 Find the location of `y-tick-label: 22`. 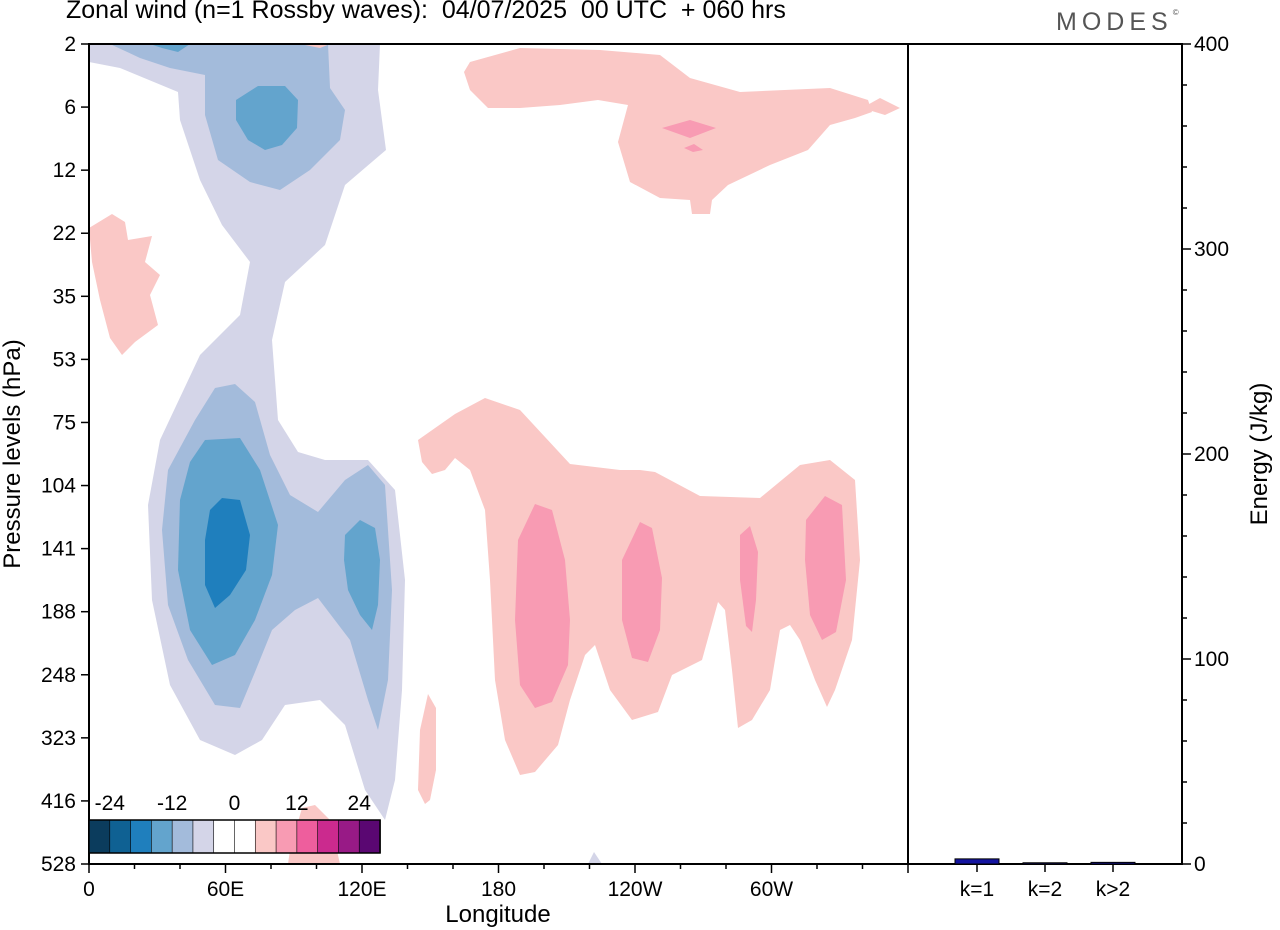

y-tick-label: 22 is located at coordinates (64, 233).